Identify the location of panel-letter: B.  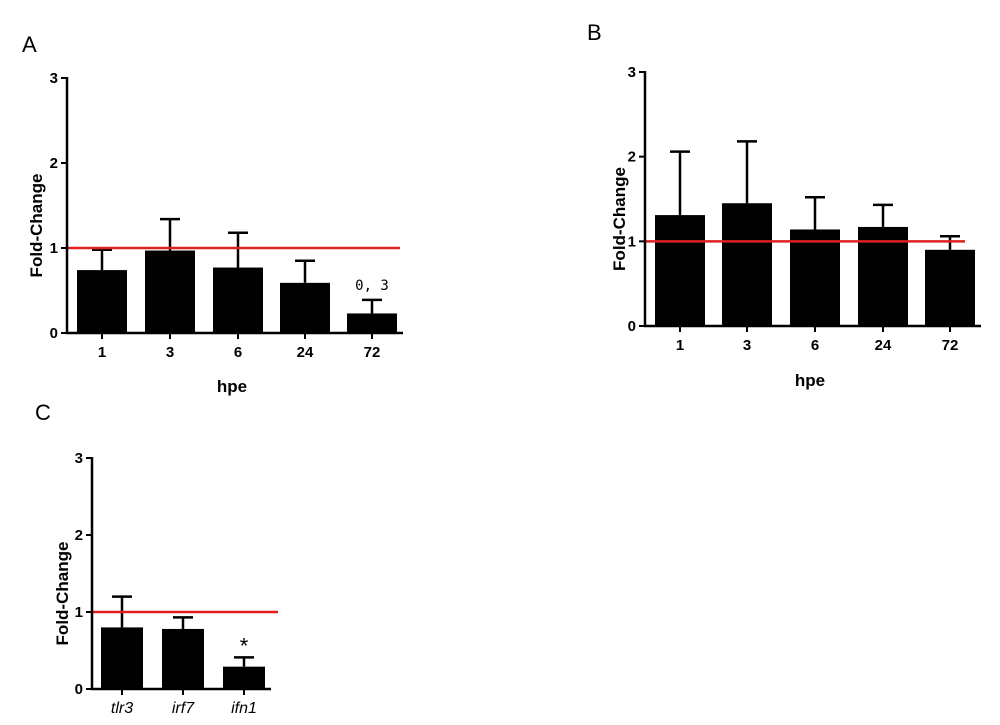
(594, 32).